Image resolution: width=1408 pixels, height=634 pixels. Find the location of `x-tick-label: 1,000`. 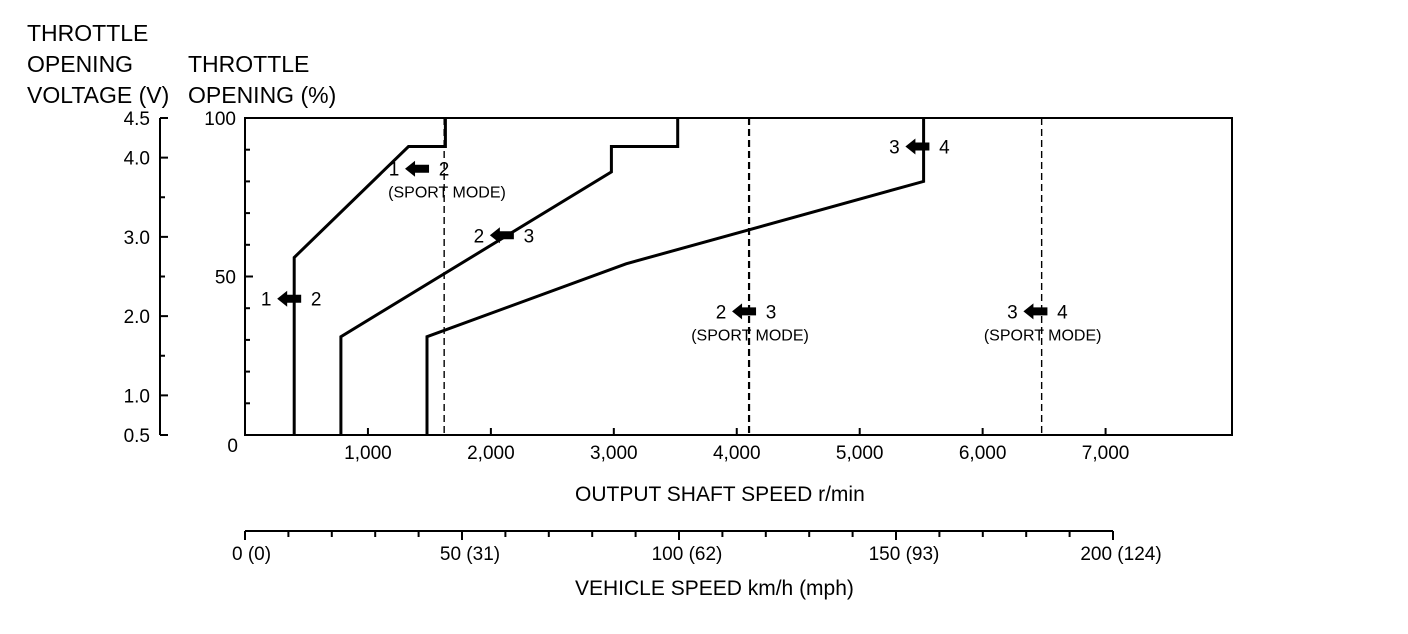

x-tick-label: 1,000 is located at coordinates (368, 453).